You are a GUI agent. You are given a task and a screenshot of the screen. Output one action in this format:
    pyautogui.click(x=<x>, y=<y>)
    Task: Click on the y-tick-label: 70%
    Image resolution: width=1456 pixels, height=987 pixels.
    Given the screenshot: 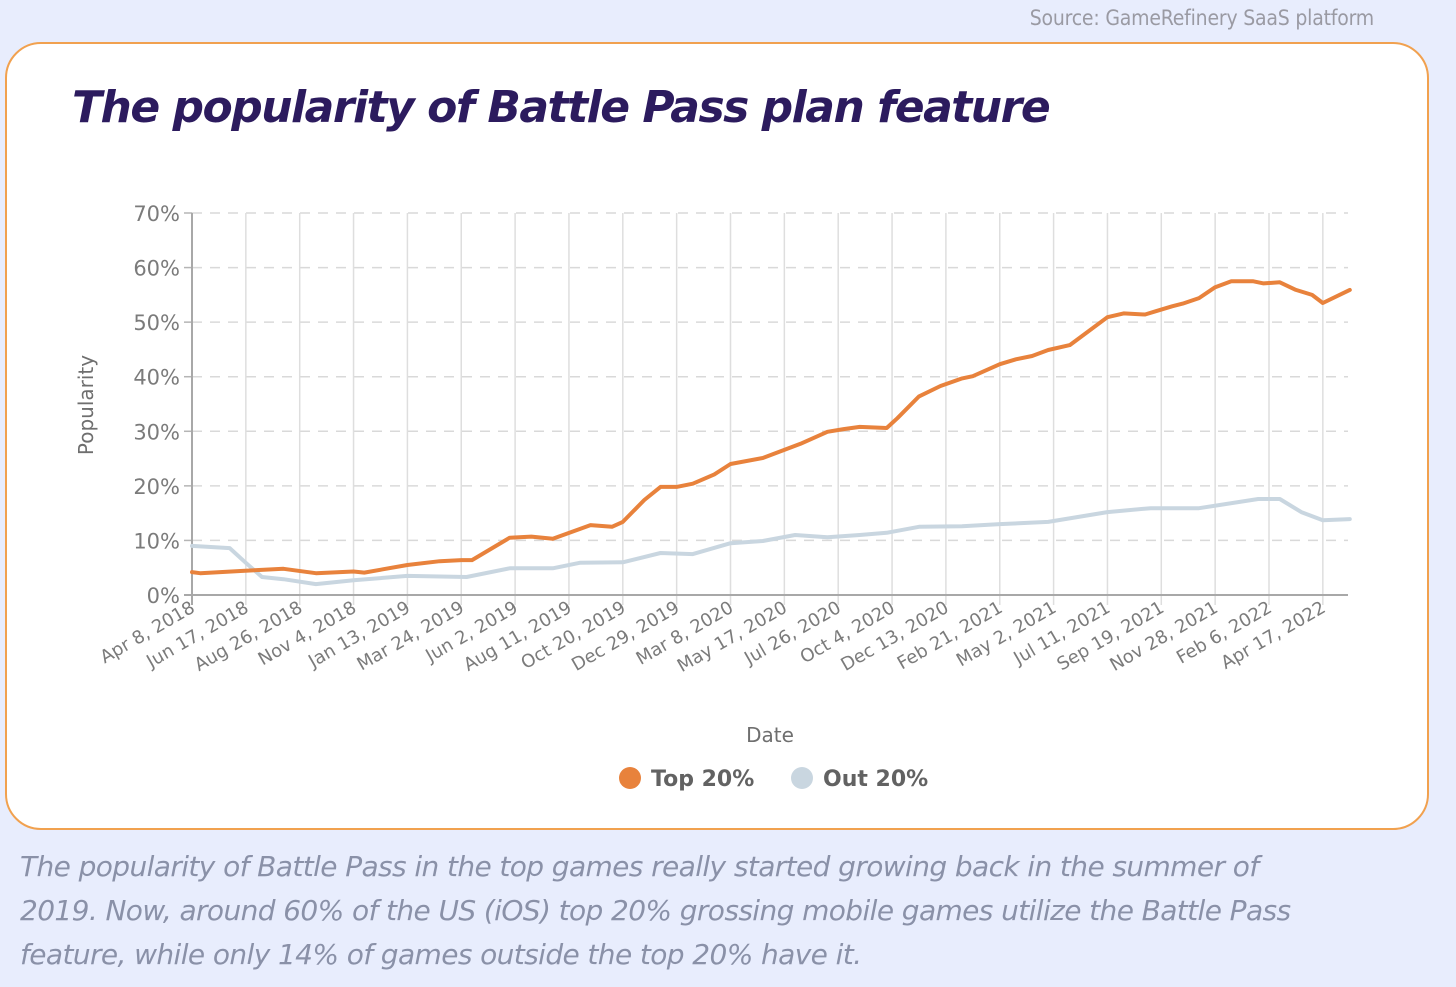 What is the action you would take?
    pyautogui.click(x=156, y=214)
    